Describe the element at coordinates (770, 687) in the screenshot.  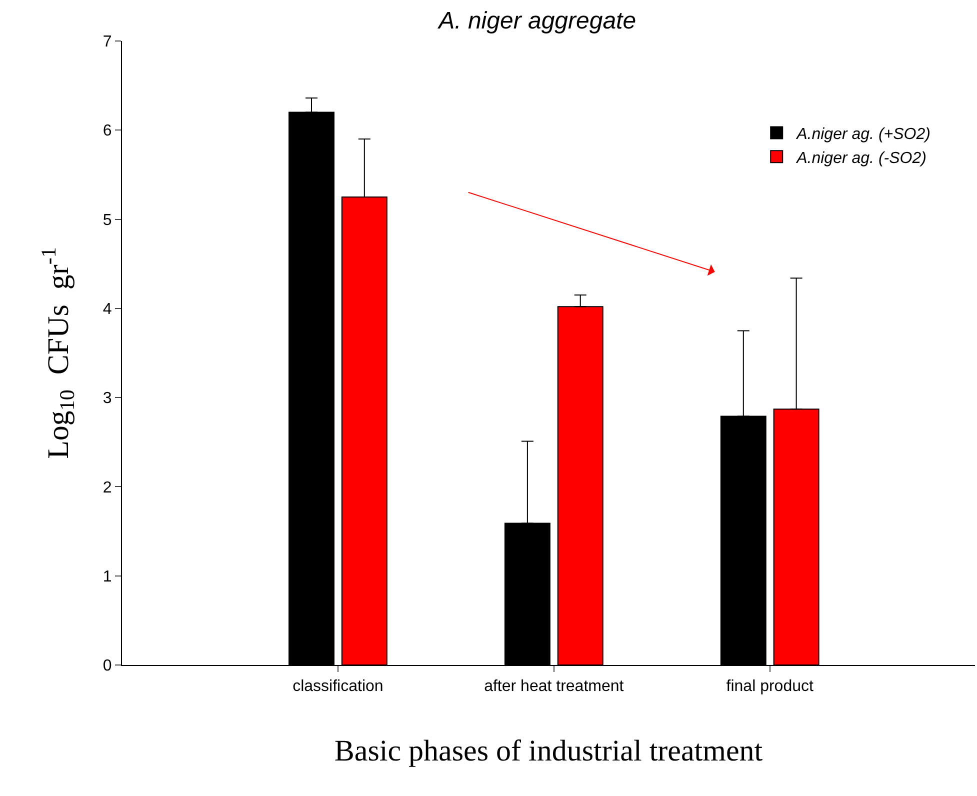
I see `x-tick-label: final product` at that location.